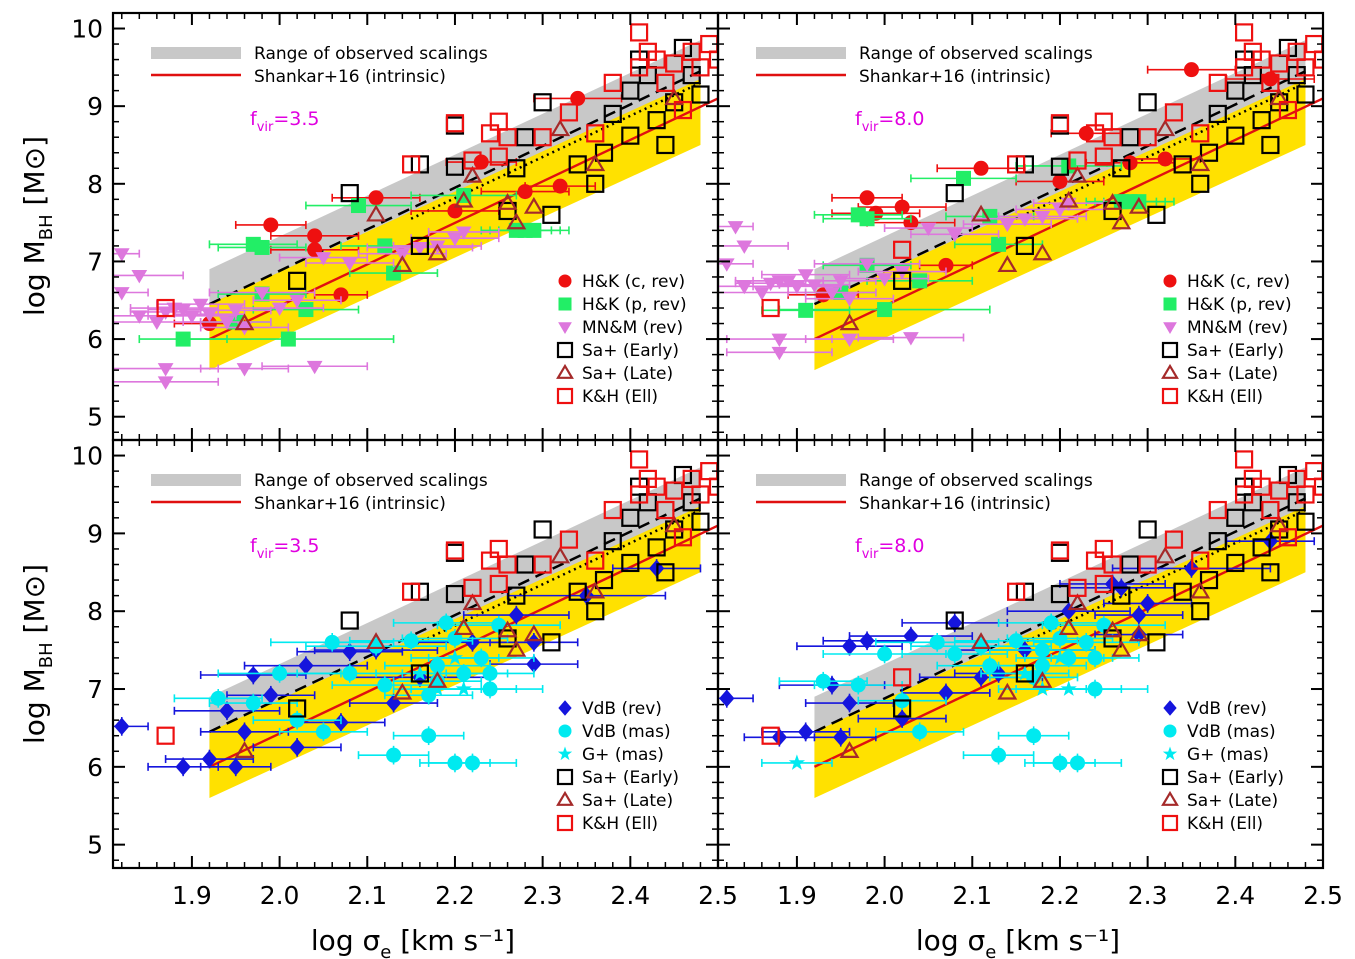  Describe the element at coordinates (901, 546) in the screenshot. I see `fvir-value: =8.0` at that location.